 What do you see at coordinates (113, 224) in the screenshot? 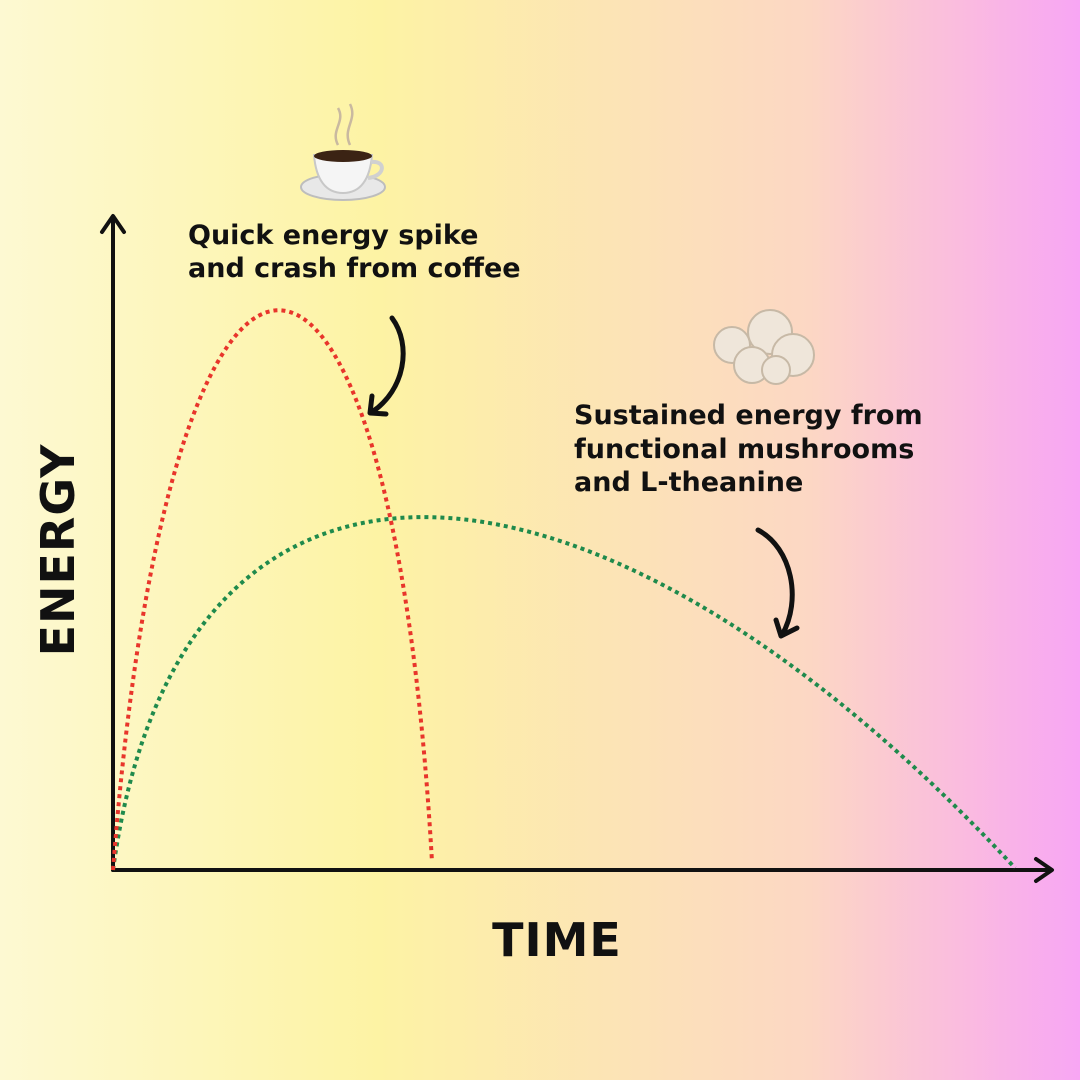
I see `y-axis-arrow` at bounding box center [113, 224].